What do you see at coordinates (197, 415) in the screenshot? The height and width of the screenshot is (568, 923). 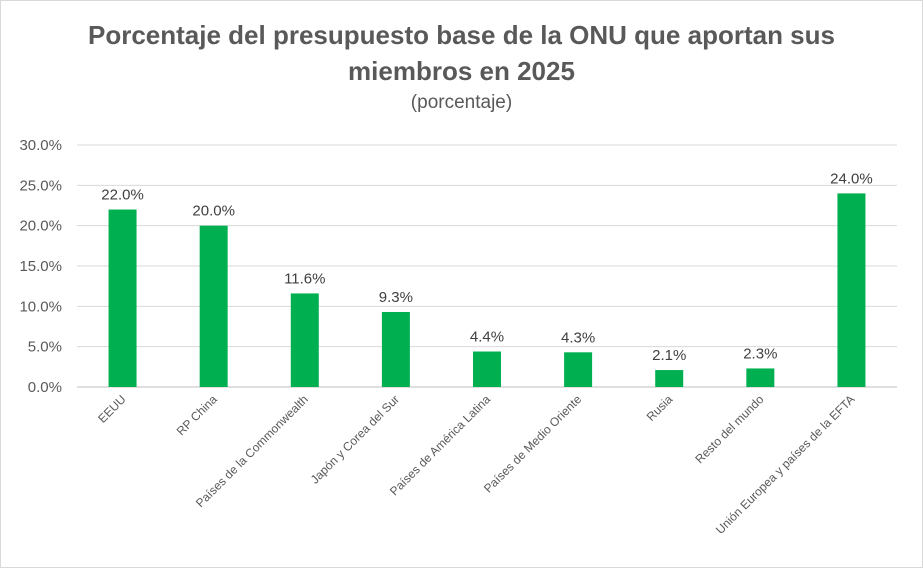 I see `x-tick-label: RP China` at bounding box center [197, 415].